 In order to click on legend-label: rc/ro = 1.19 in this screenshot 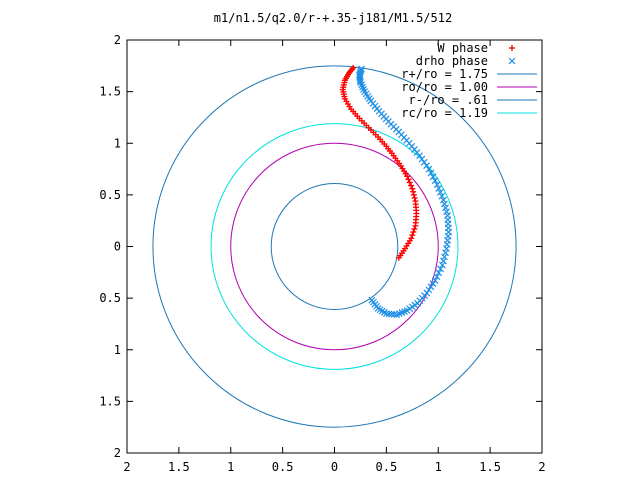, I will do `click(444, 113)`.